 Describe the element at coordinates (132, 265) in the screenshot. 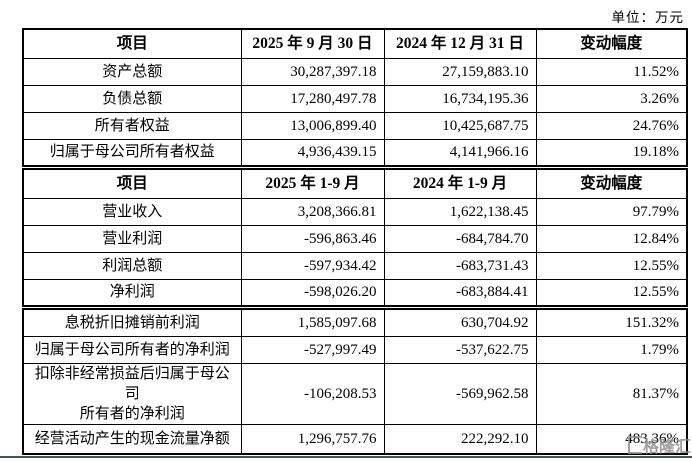

I see `row-label-cell: 利润总额` at that location.